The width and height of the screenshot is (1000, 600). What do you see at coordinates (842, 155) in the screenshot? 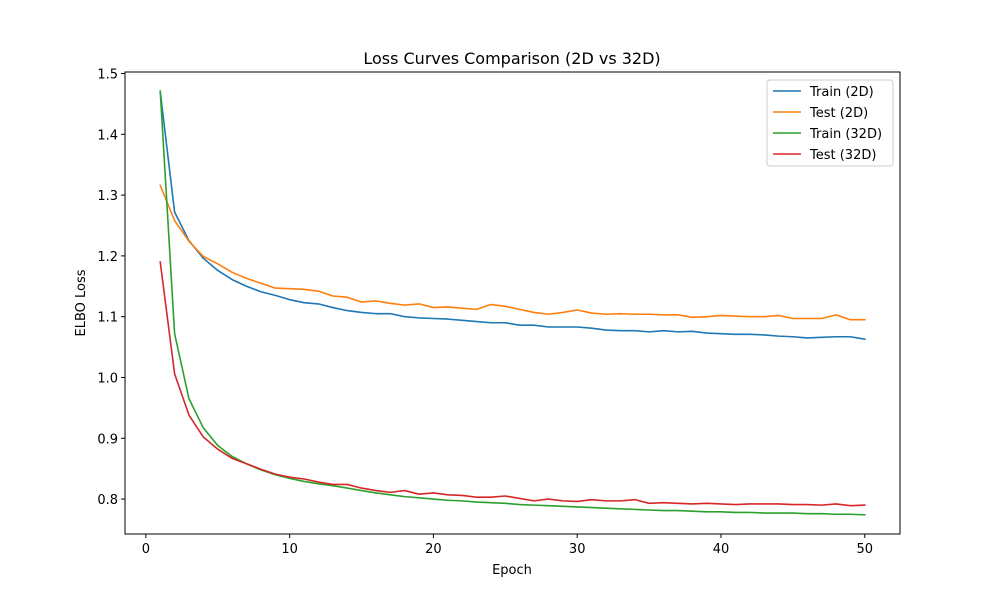
I see `legend-label: Test (32D)` at bounding box center [842, 155].